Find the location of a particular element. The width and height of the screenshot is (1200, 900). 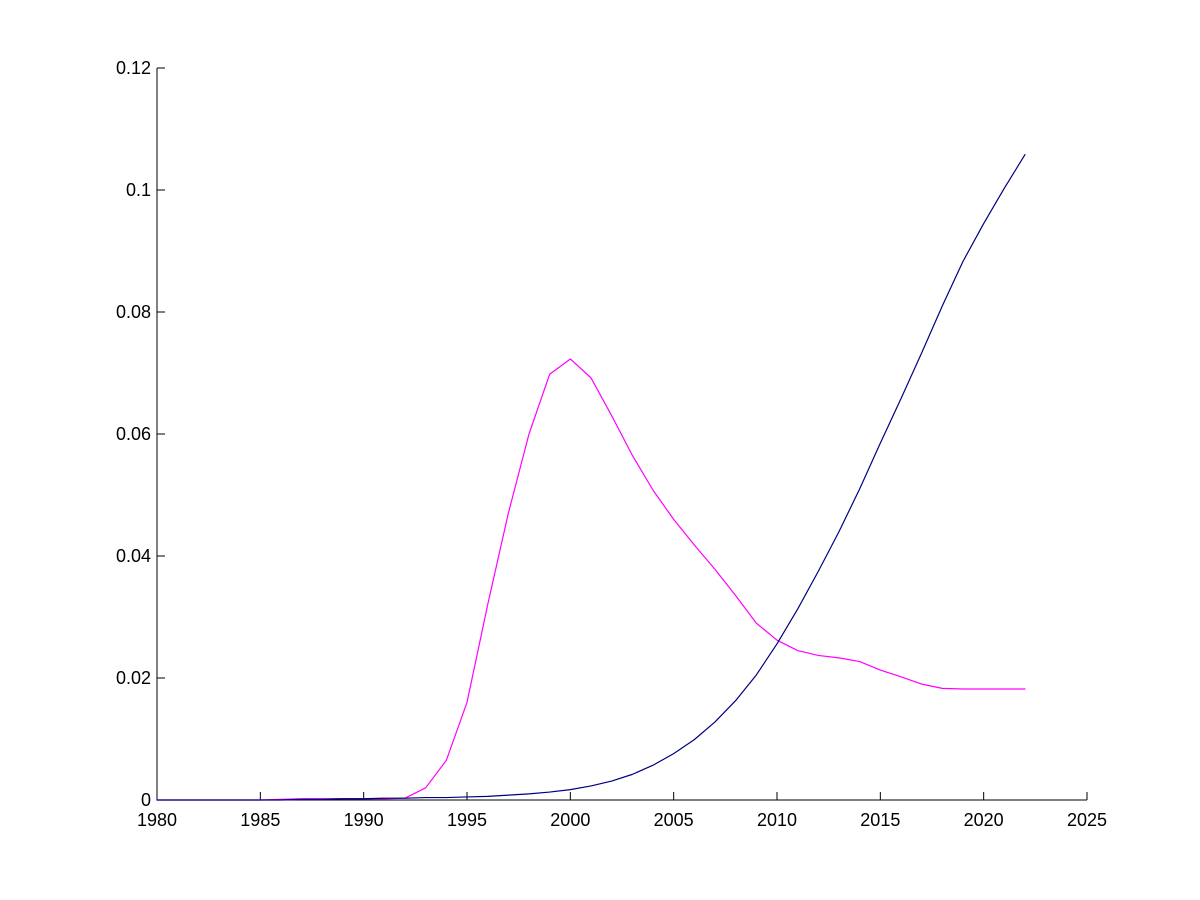

y-tick-label: 0.02 is located at coordinates (133, 678).